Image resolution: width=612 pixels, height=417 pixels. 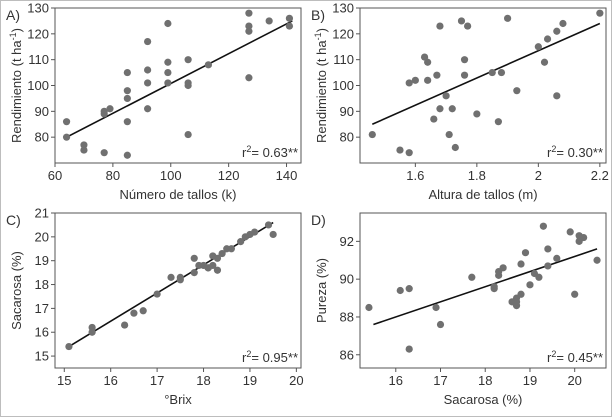 What do you see at coordinates (64, 380) in the screenshot?
I see `x-tick-label: 15` at bounding box center [64, 380].